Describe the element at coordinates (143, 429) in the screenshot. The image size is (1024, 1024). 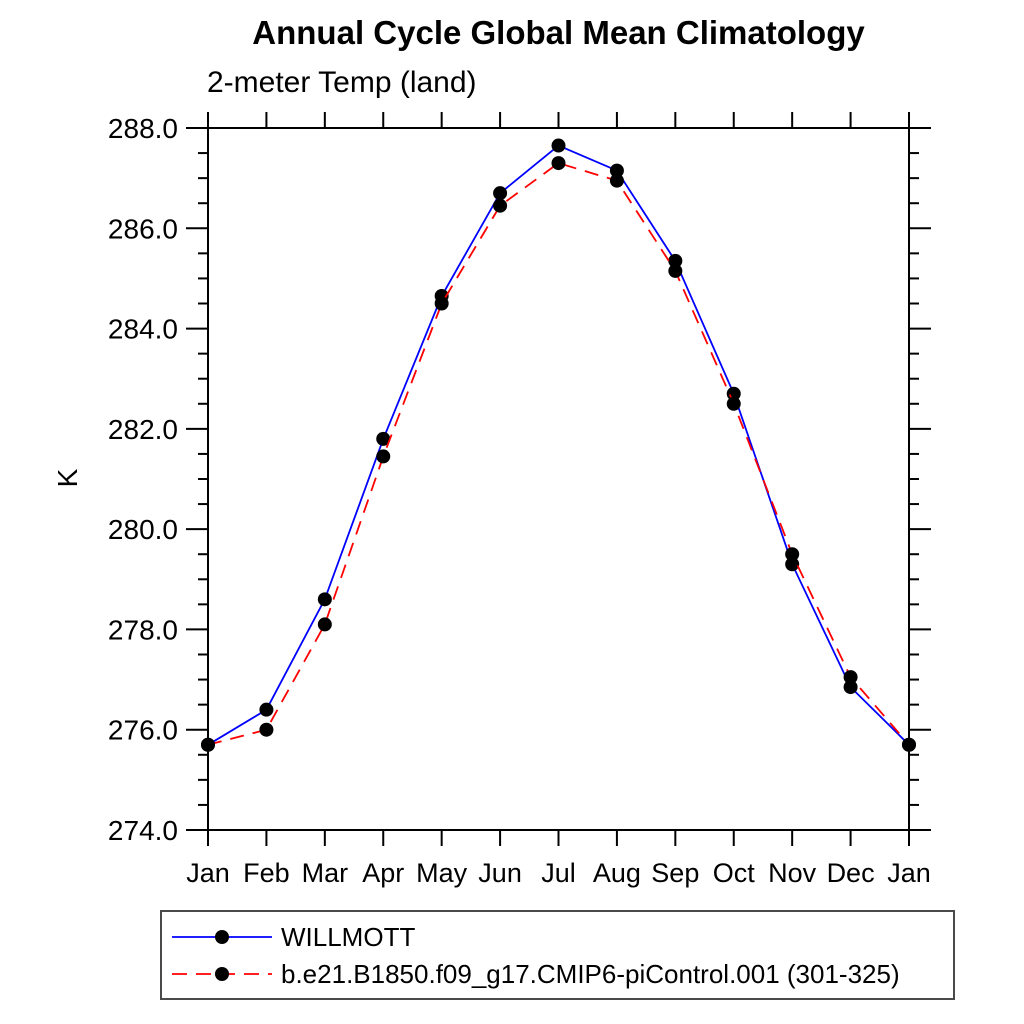
I see `y-tick-label: 282.0` at that location.